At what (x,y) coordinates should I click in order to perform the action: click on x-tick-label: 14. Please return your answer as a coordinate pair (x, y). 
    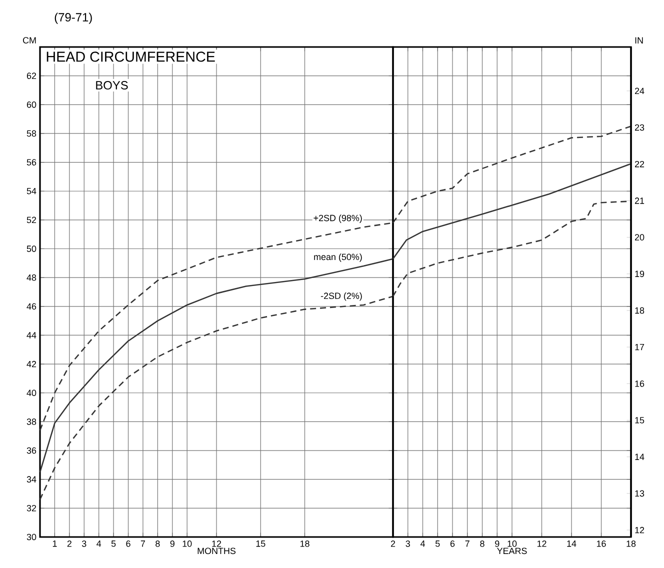
    Looking at the image, I should click on (571, 543).